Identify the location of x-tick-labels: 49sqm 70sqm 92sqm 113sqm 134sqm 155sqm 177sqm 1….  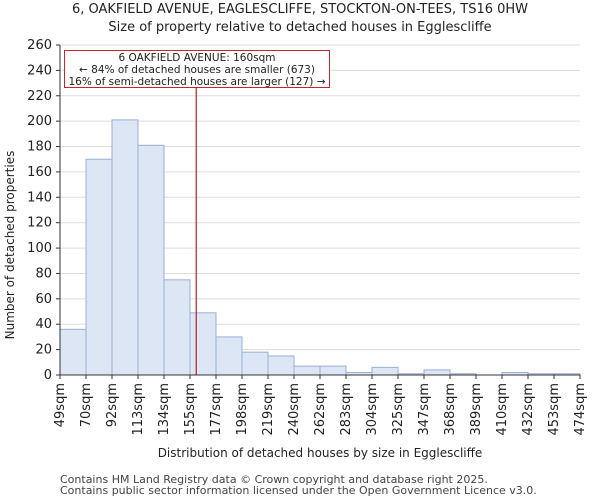
(320, 409).